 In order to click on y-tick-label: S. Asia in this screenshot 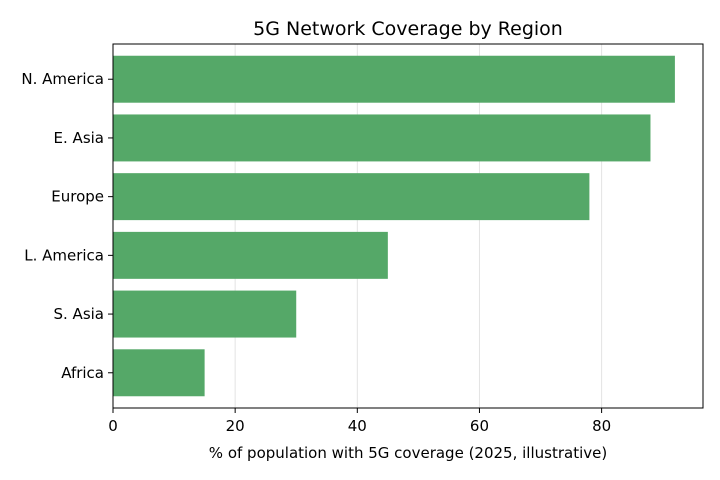, I will do `click(79, 314)`.